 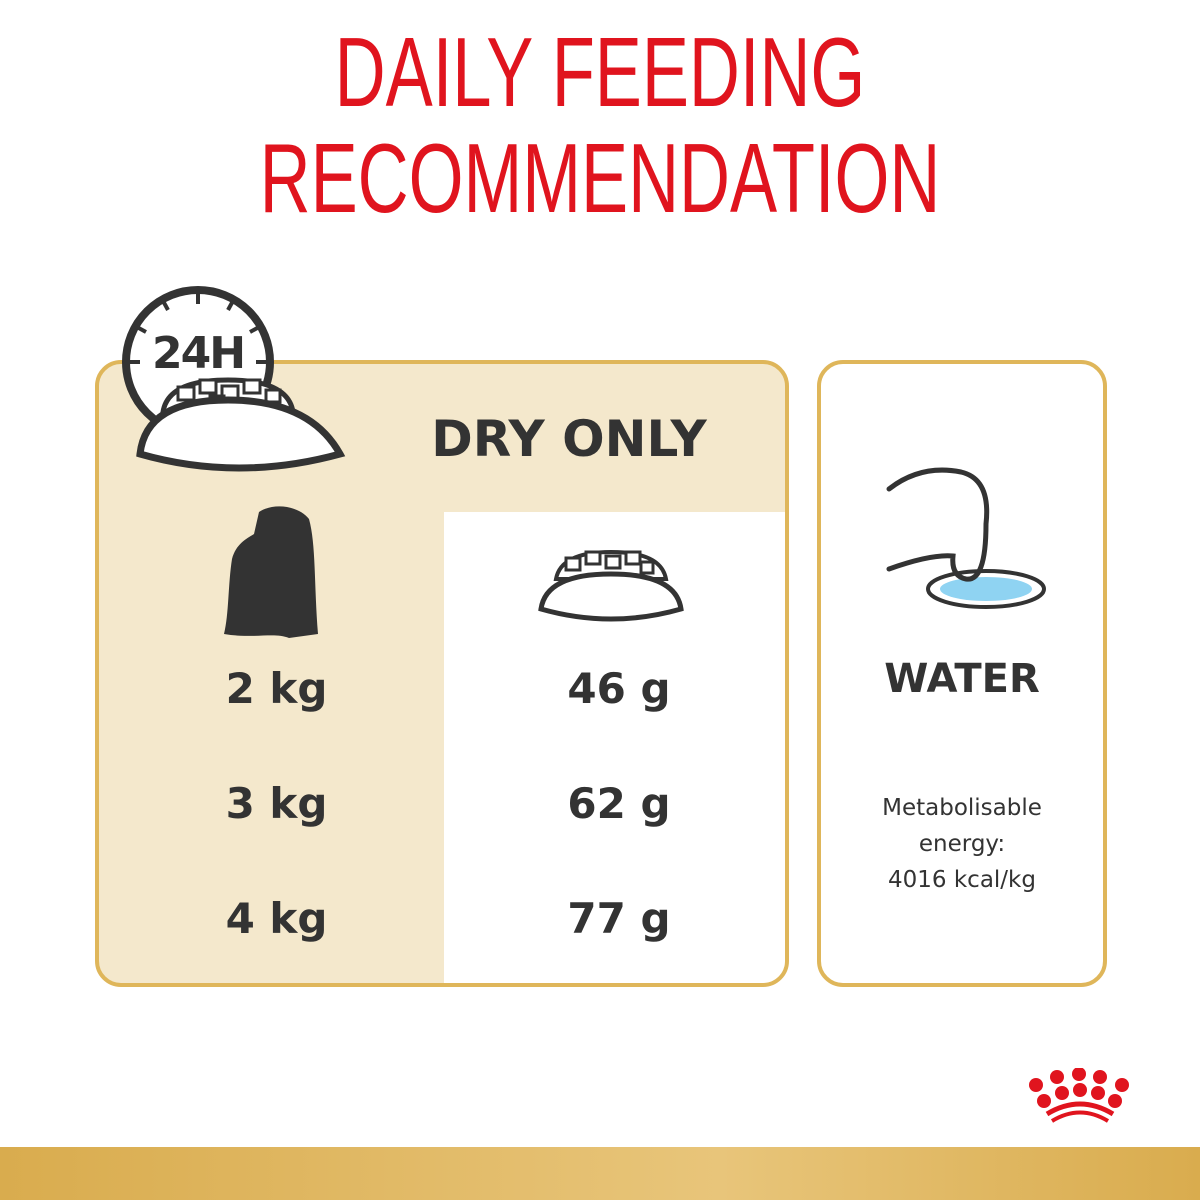 I want to click on weight-3kg: 3 kg, so click(x=276, y=803).